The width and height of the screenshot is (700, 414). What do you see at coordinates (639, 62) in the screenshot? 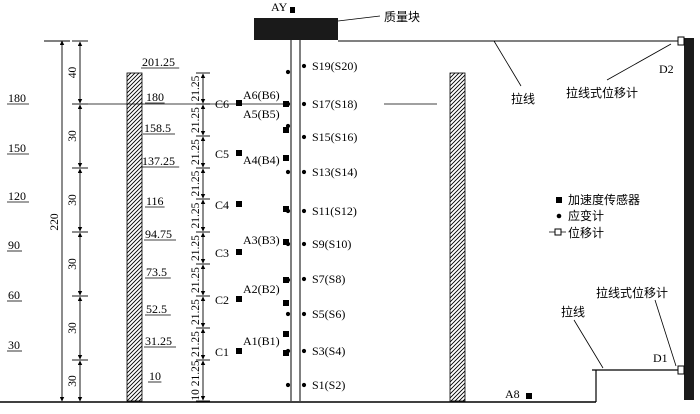
I see `d2-leader` at bounding box center [639, 62].